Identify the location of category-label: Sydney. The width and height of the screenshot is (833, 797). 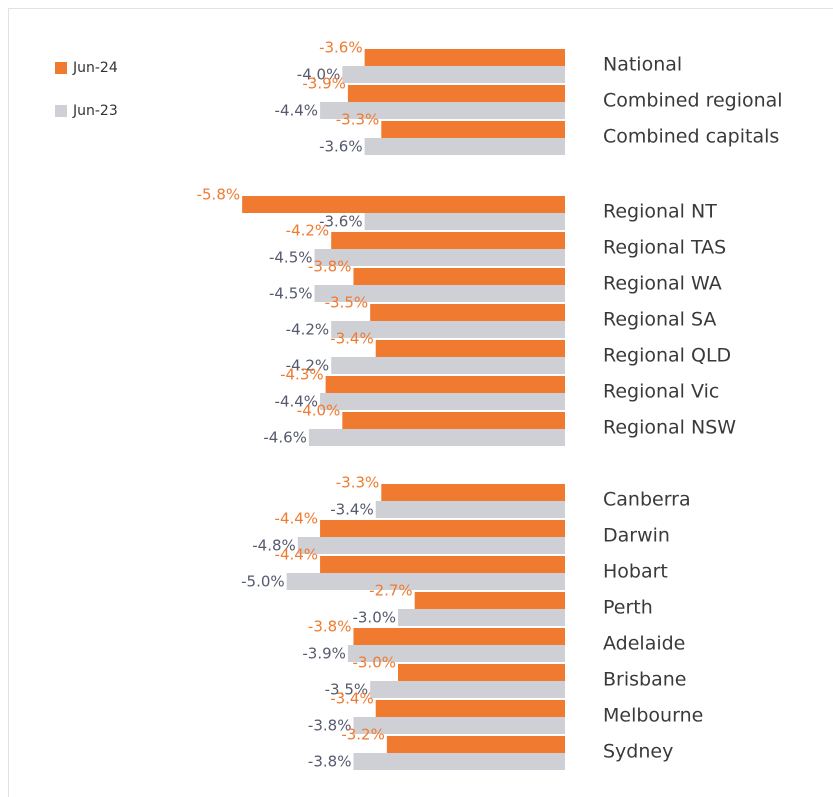
(638, 752).